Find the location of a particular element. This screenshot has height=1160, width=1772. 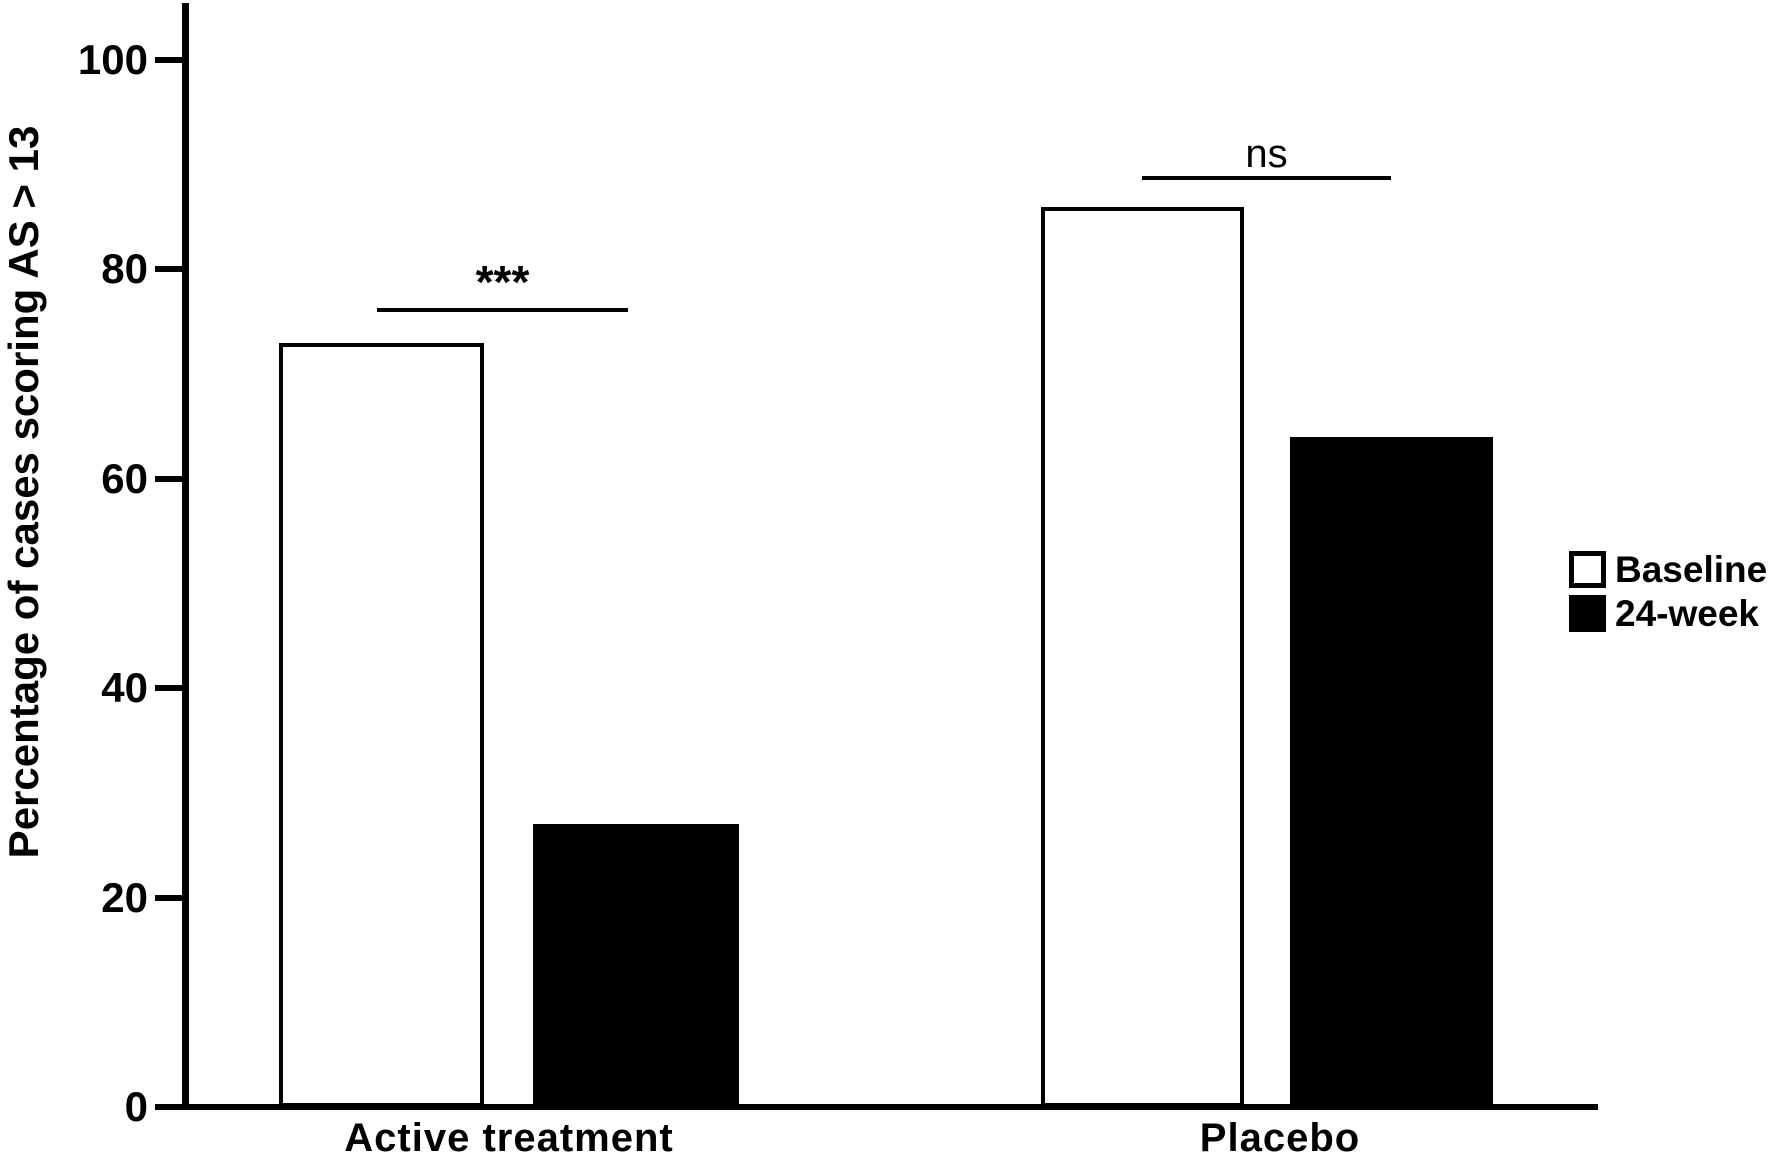

bar-placebo-baseline is located at coordinates (1142, 657).